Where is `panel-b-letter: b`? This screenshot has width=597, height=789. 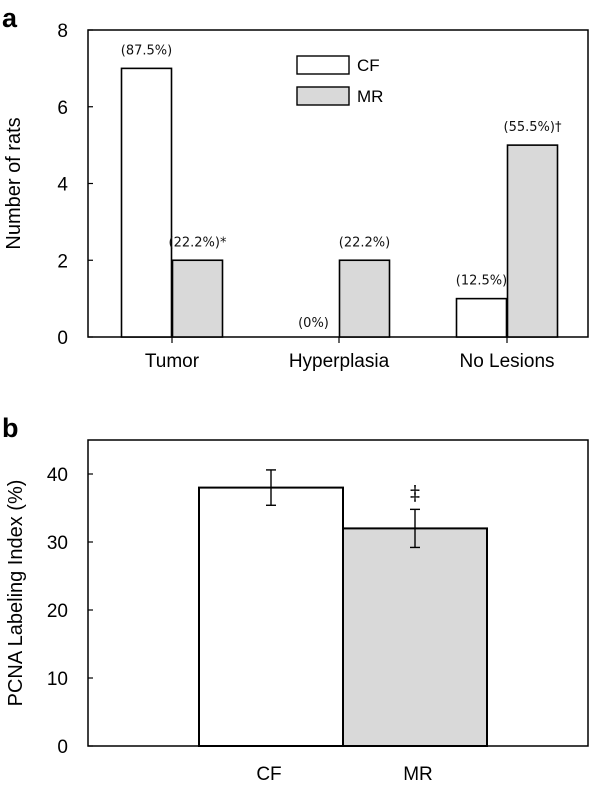 panel-b-letter: b is located at coordinates (10, 428).